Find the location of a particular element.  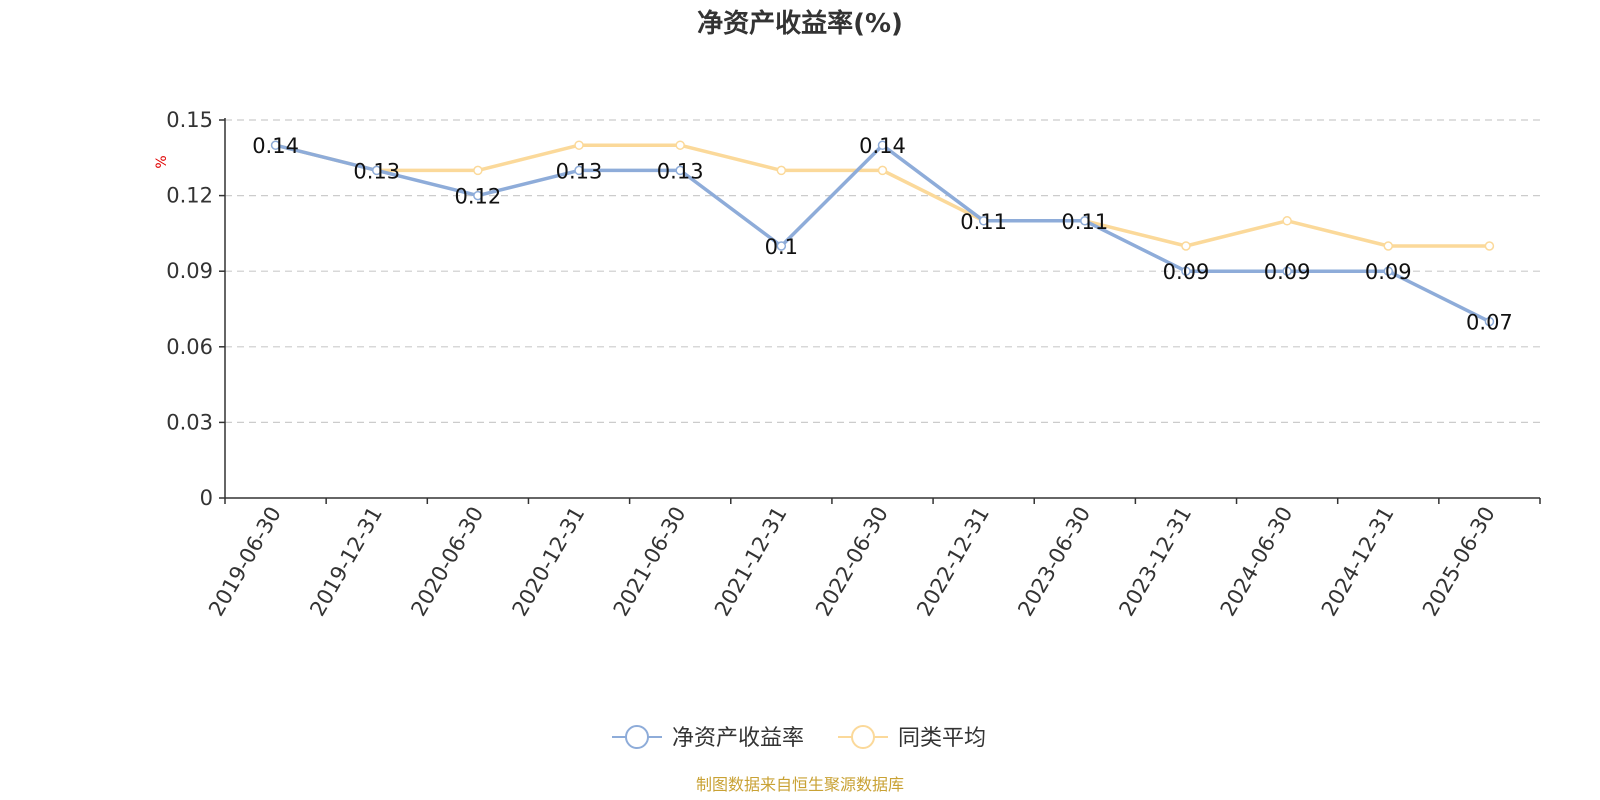

data-label: 0.07 is located at coordinates (1489, 323).